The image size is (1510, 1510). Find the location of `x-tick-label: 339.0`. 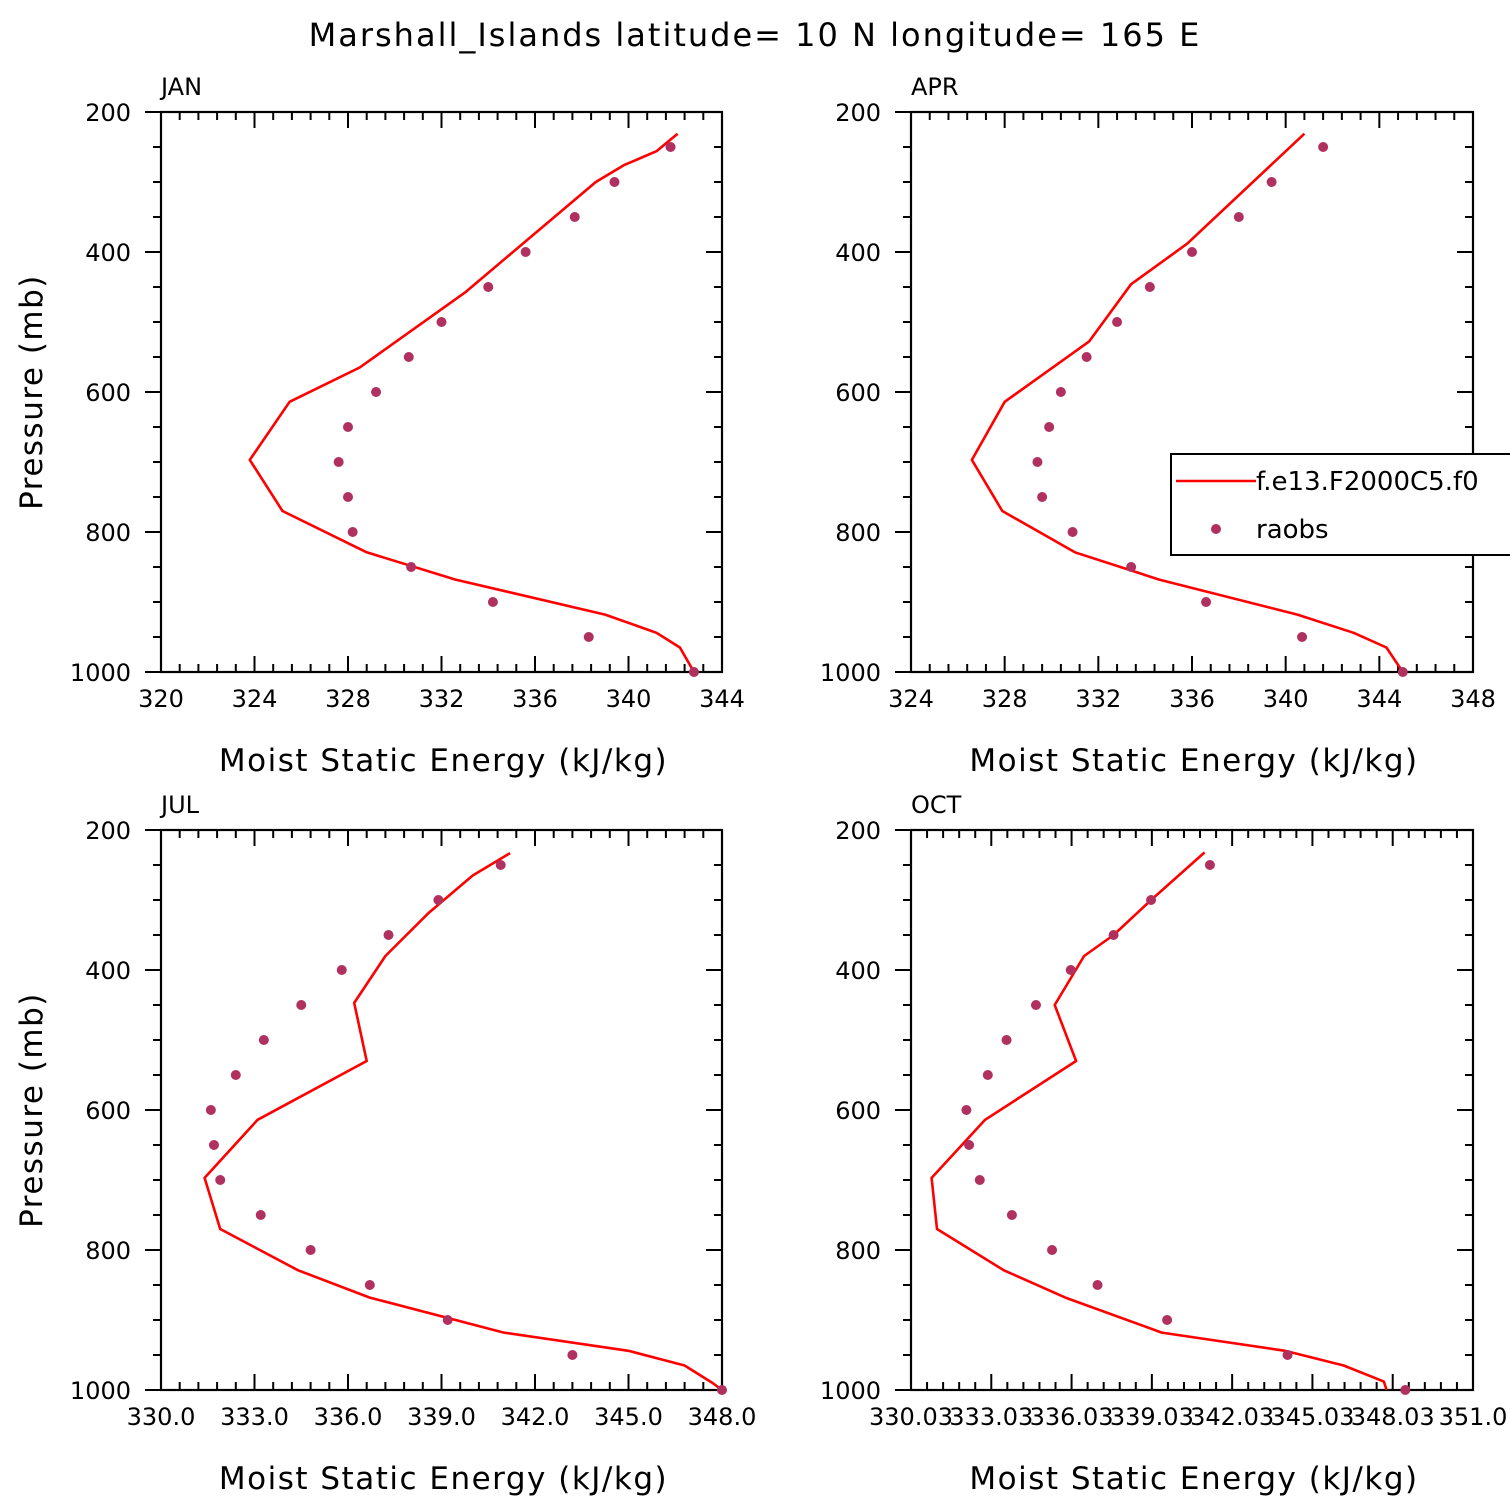

x-tick-label: 339.0 is located at coordinates (441, 1417).